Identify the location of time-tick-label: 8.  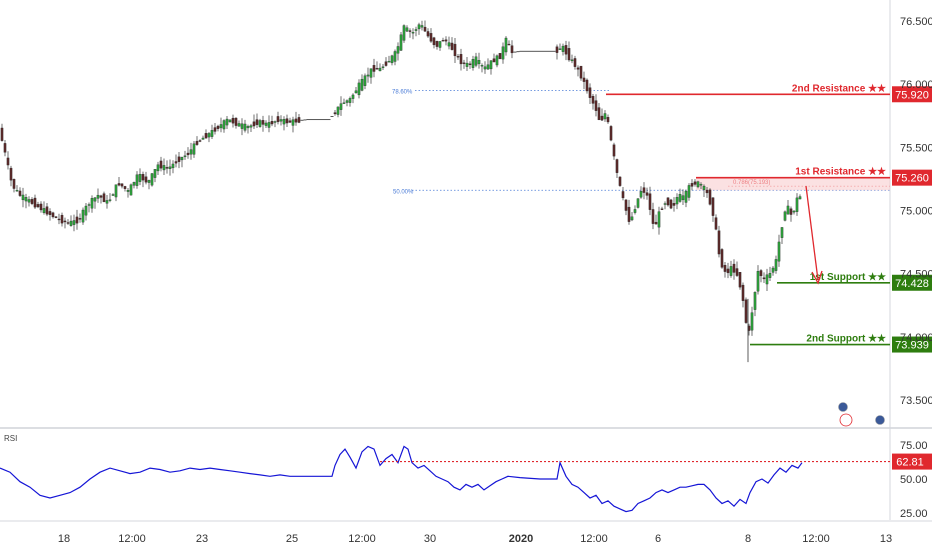
(748, 539).